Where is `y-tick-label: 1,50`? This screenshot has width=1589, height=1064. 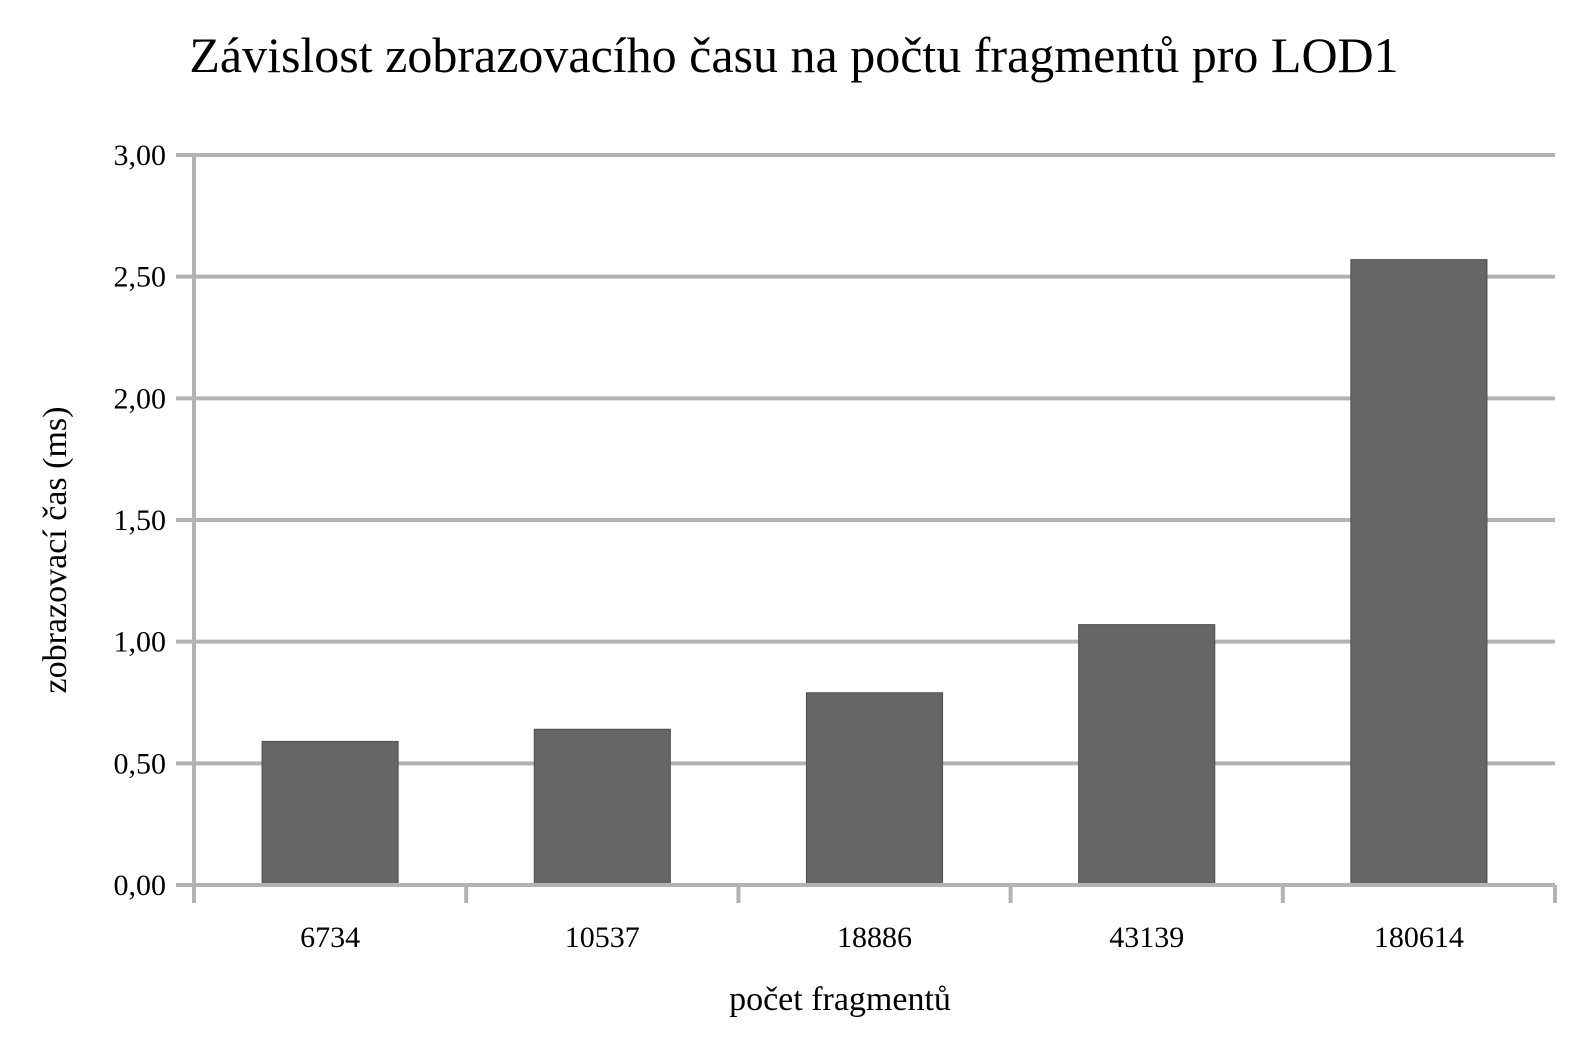
y-tick-label: 1,50 is located at coordinates (140, 520).